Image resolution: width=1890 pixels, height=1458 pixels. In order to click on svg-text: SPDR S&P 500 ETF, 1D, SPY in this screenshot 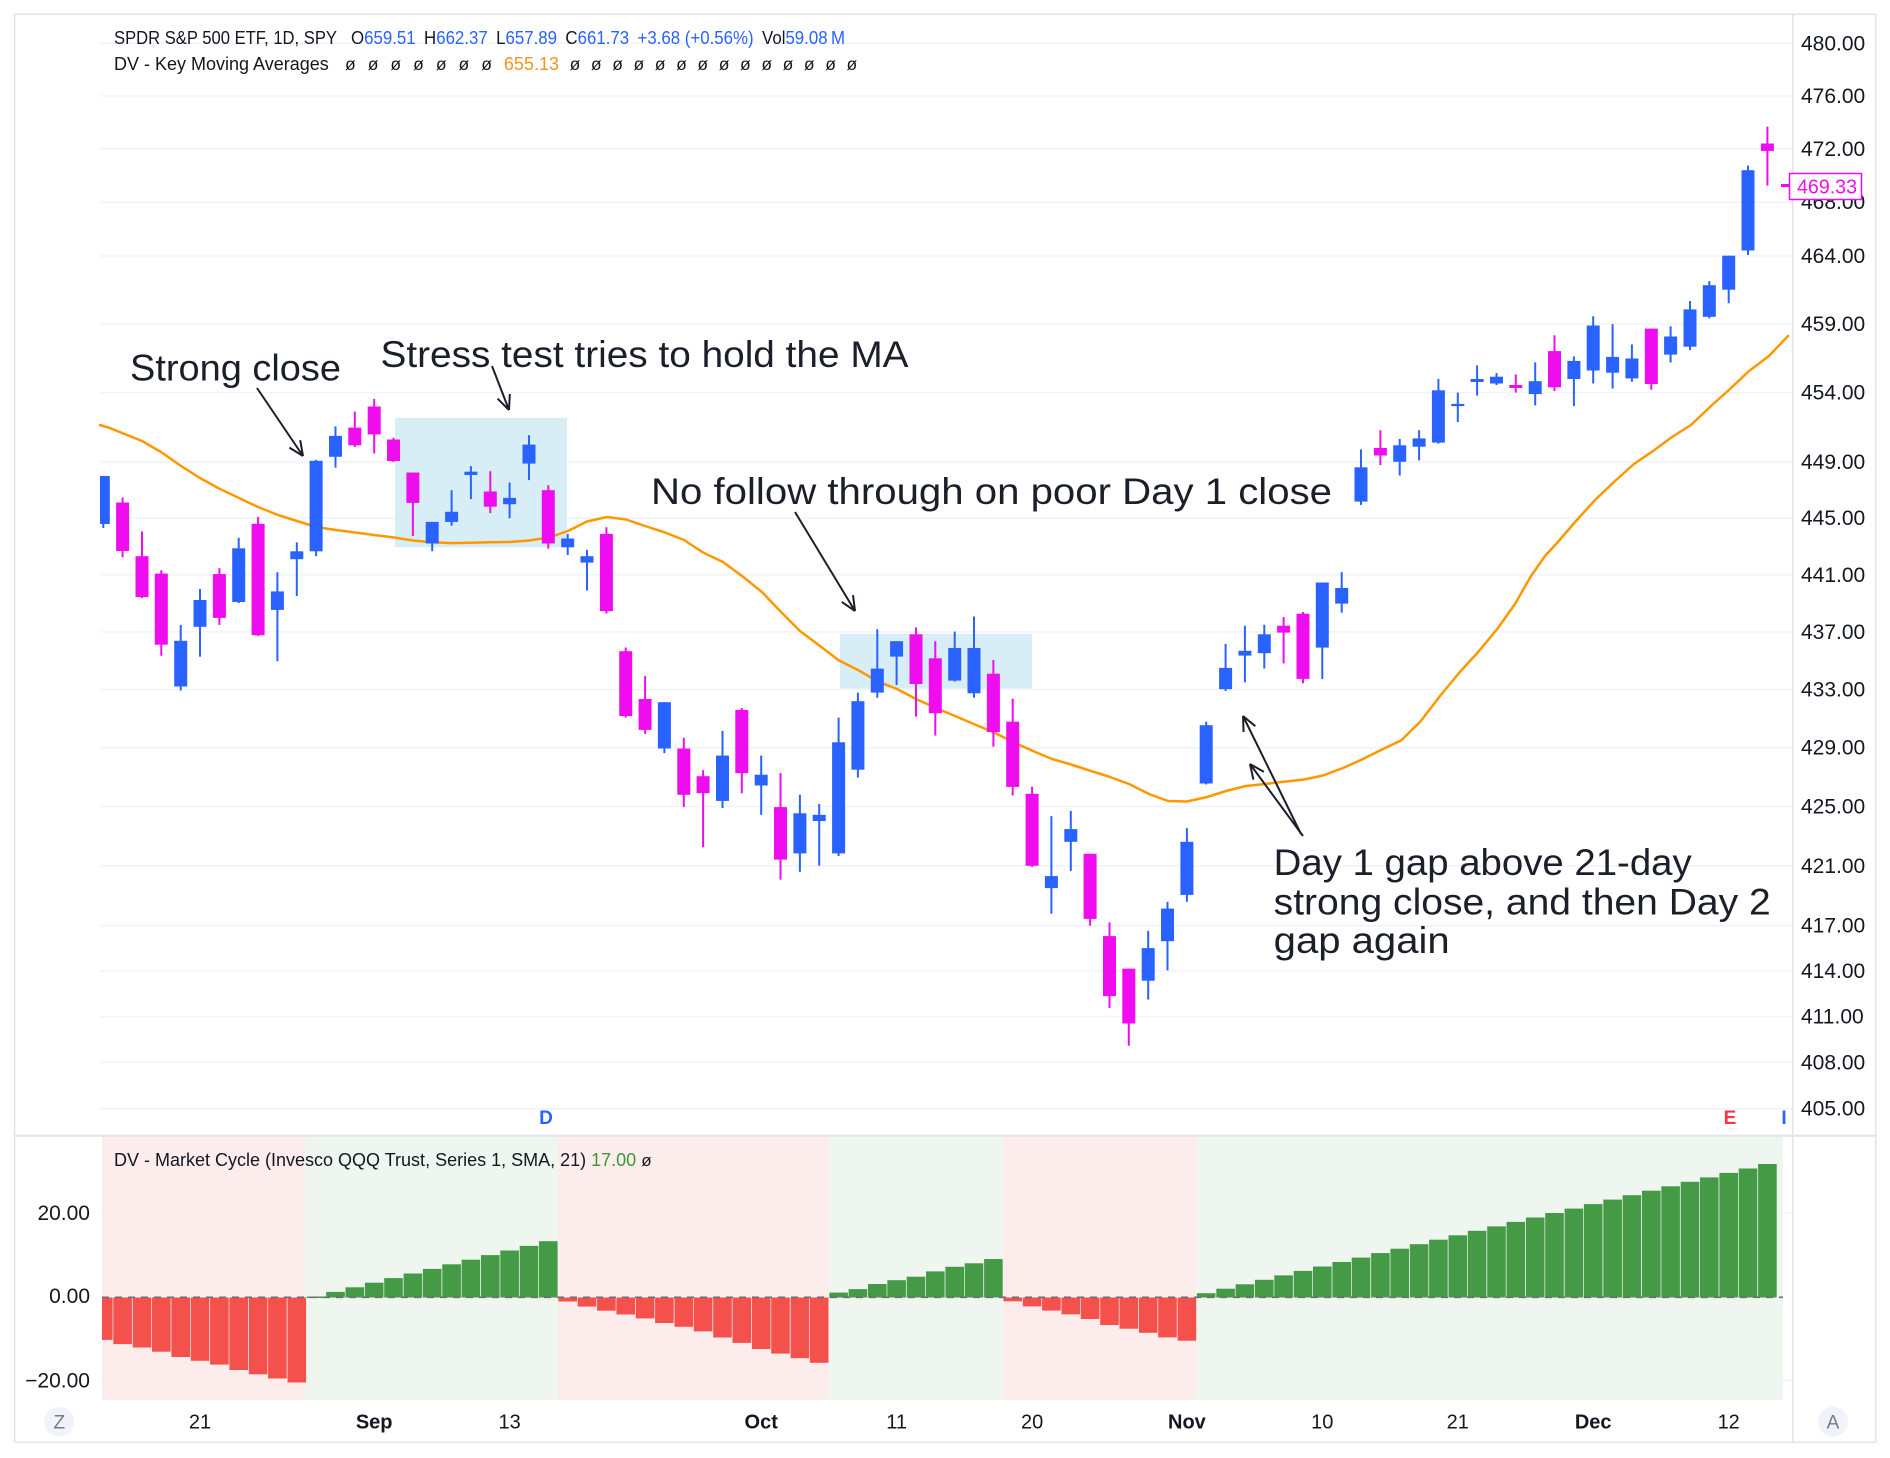, I will do `click(225, 38)`.